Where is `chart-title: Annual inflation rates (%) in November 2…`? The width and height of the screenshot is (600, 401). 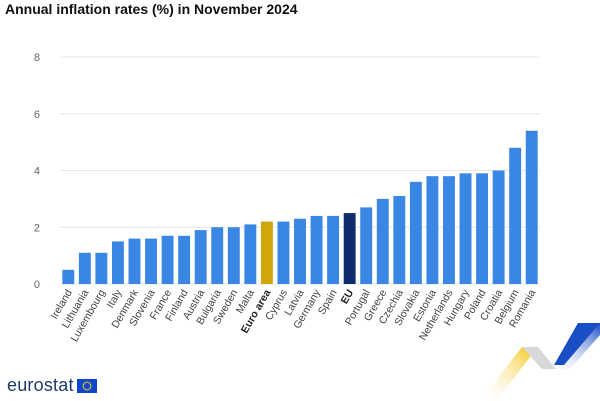 chart-title: Annual inflation rates (%) in November 2… is located at coordinates (151, 9).